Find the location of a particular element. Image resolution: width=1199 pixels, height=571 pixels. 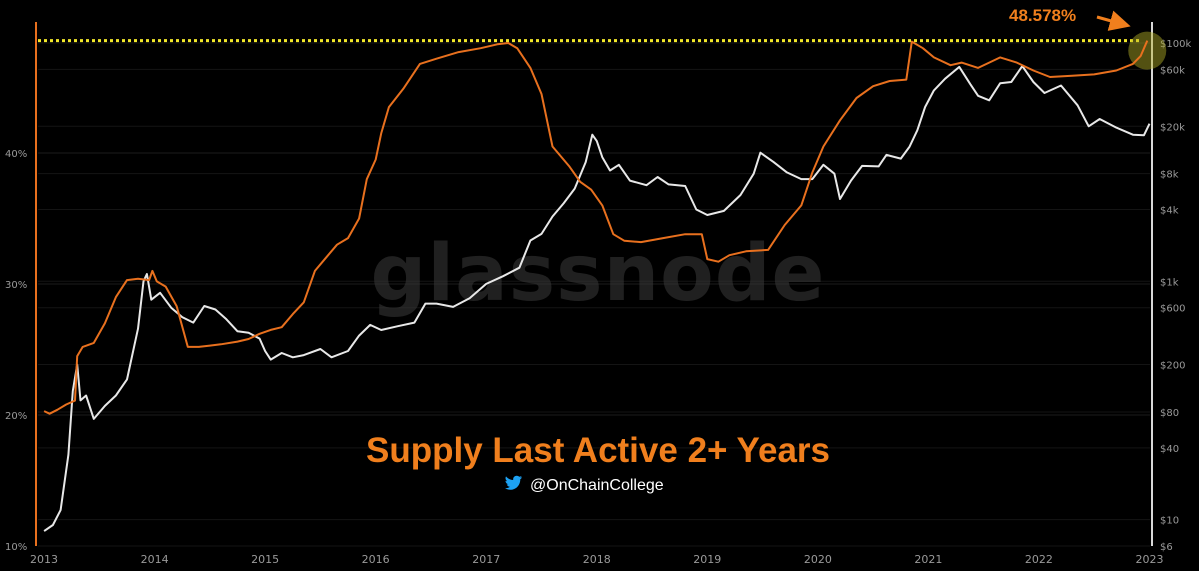

right-axis-tick-label: $20k is located at coordinates (1172, 127).